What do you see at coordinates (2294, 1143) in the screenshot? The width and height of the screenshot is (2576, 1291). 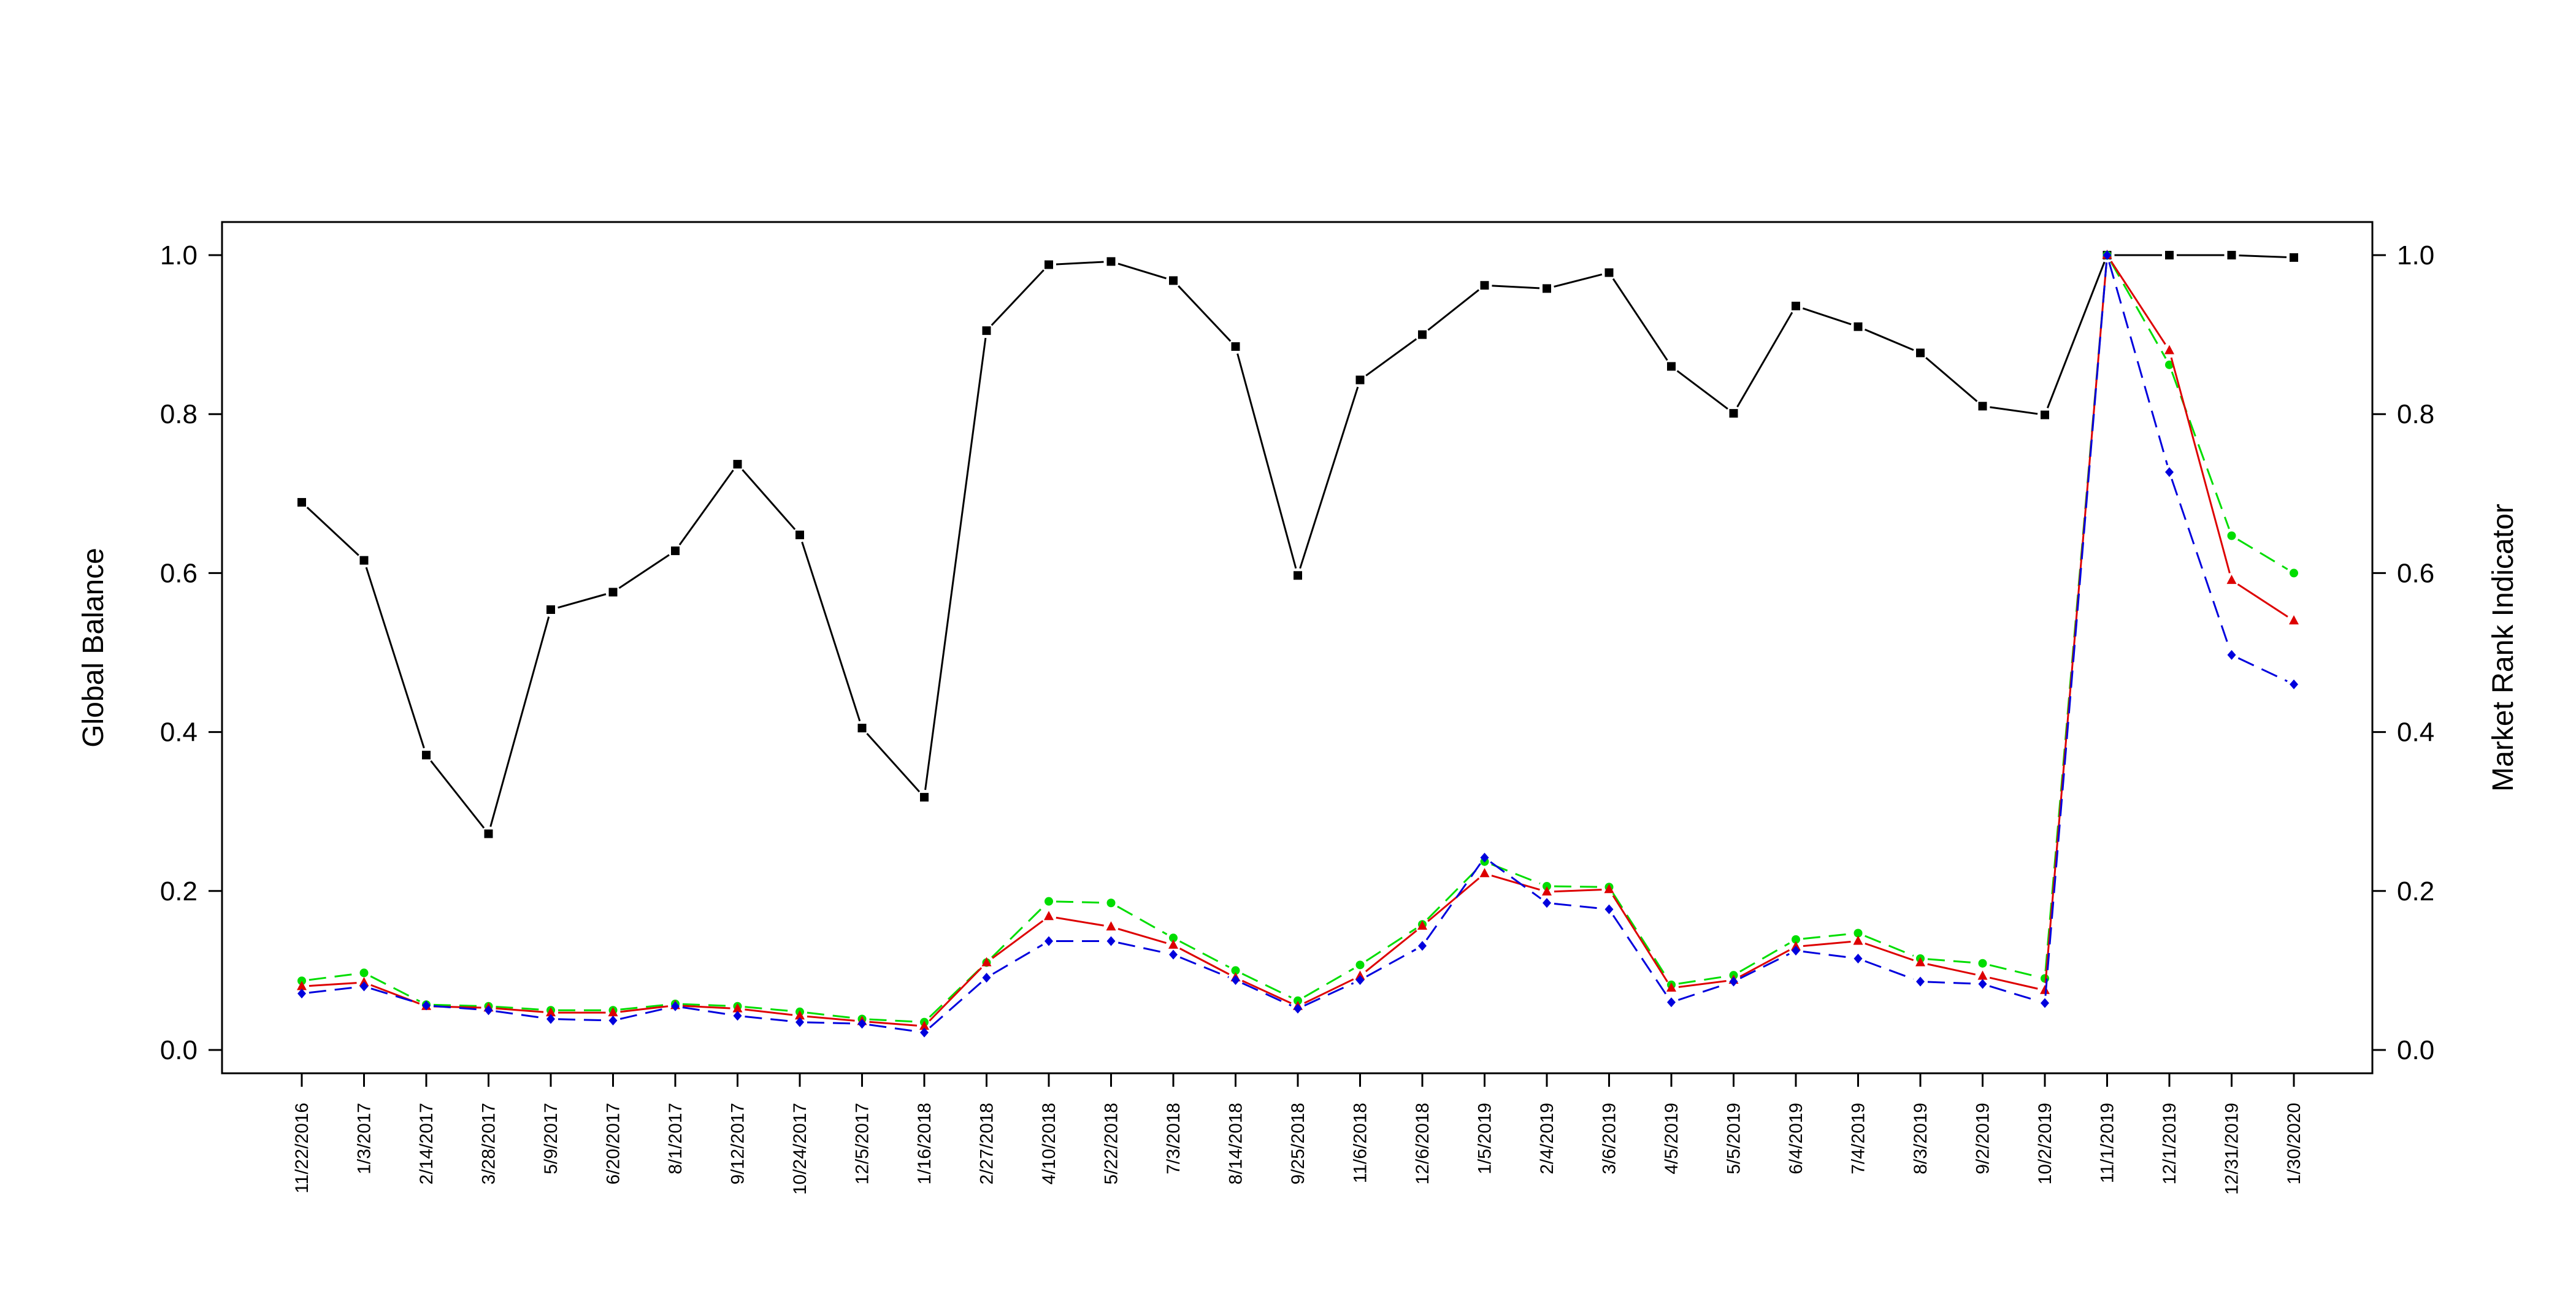 I see `x-tick-label: 1/30/2020` at bounding box center [2294, 1143].